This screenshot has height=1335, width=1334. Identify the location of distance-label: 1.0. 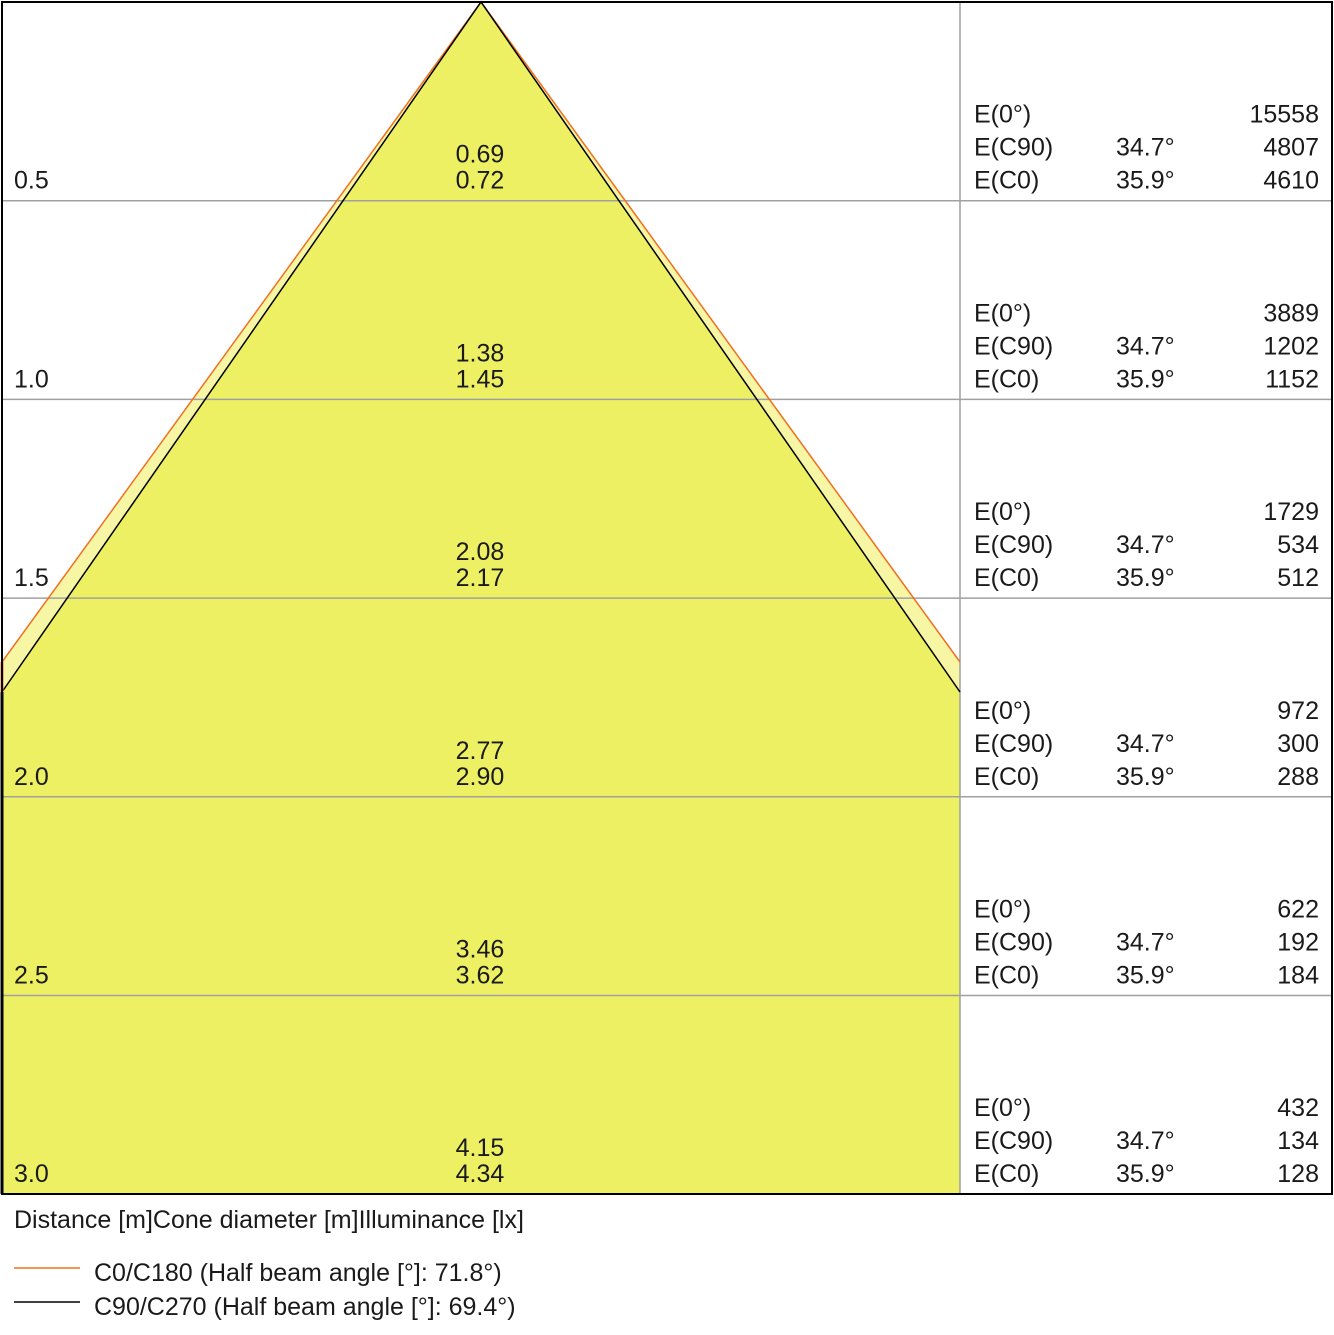
(31, 379).